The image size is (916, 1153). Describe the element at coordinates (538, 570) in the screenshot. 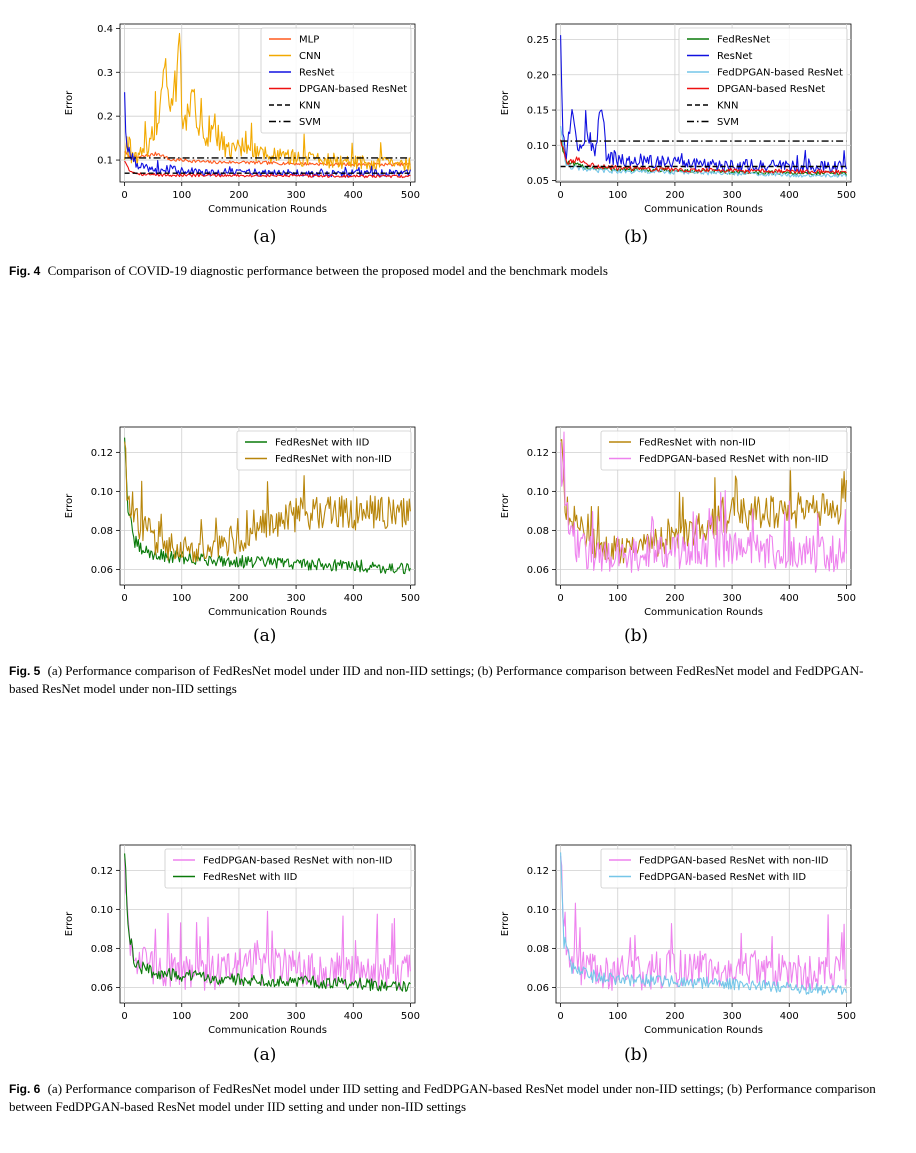

I see `y-tick-label: 0.06` at that location.